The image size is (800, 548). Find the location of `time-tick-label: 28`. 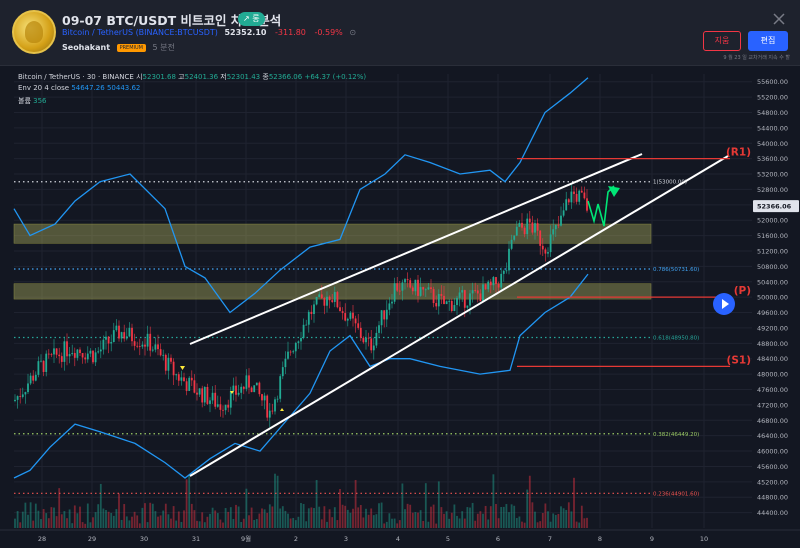

time-tick-label: 28 is located at coordinates (42, 539).